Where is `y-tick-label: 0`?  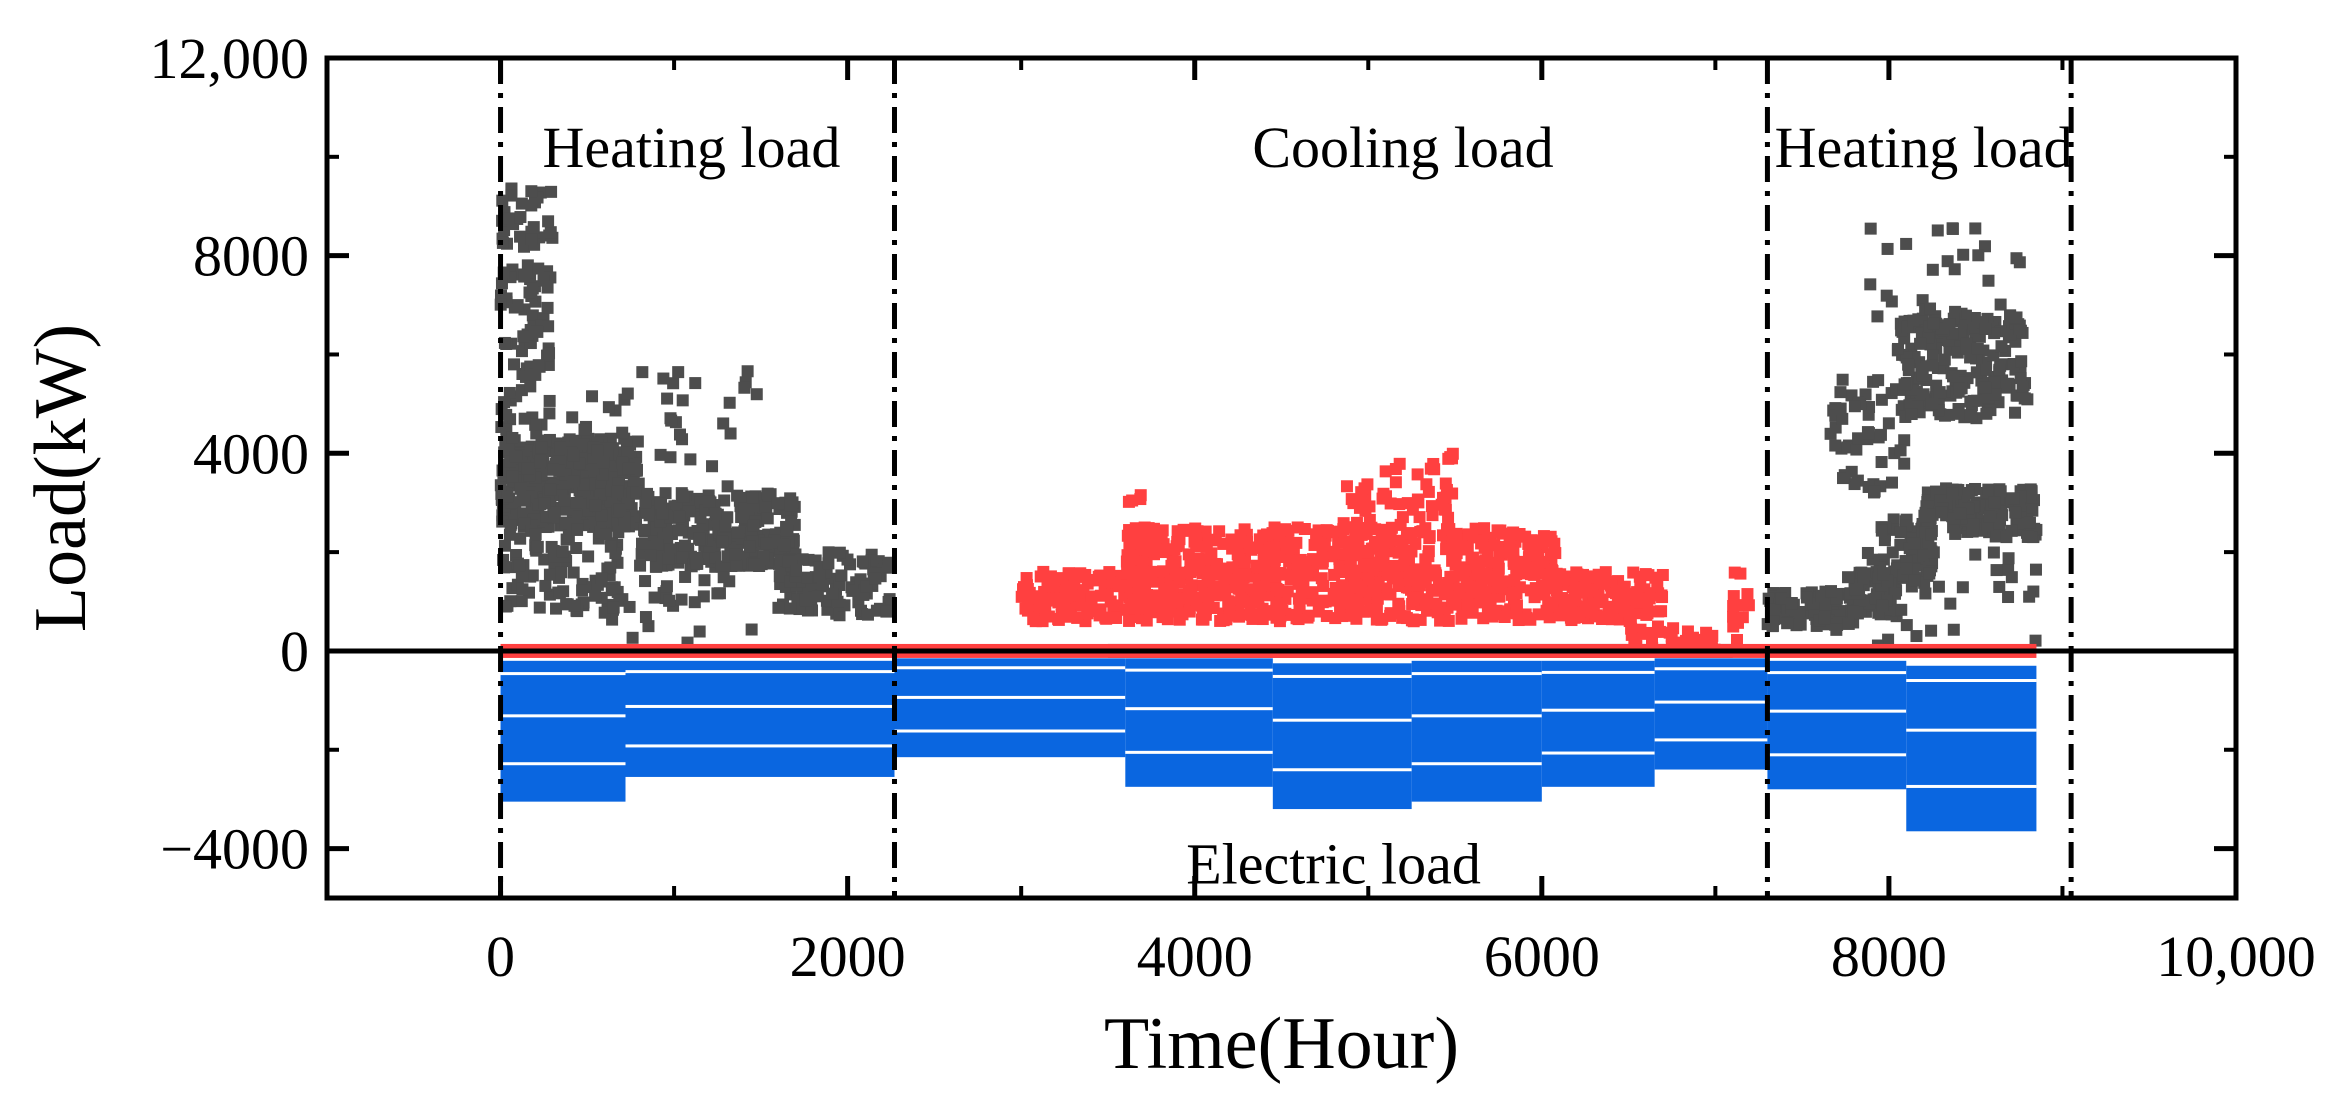
y-tick-label: 0 is located at coordinates (294, 651).